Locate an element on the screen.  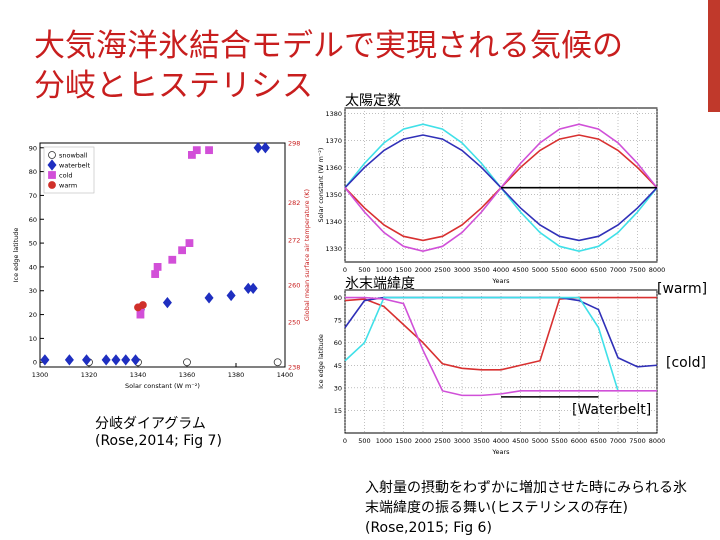
y2-tick-label: 238 is located at coordinates (294, 368).